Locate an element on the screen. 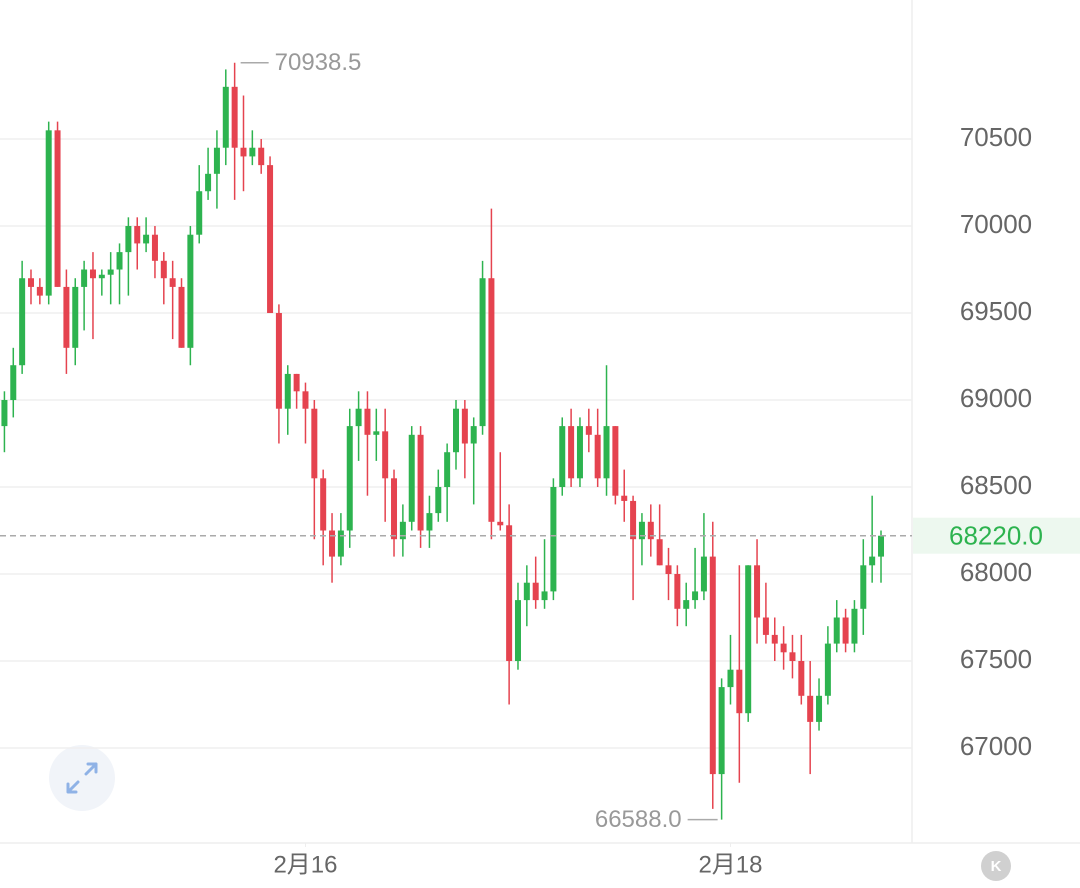 The image size is (1080, 888). k-button-label: K is located at coordinates (996, 866).